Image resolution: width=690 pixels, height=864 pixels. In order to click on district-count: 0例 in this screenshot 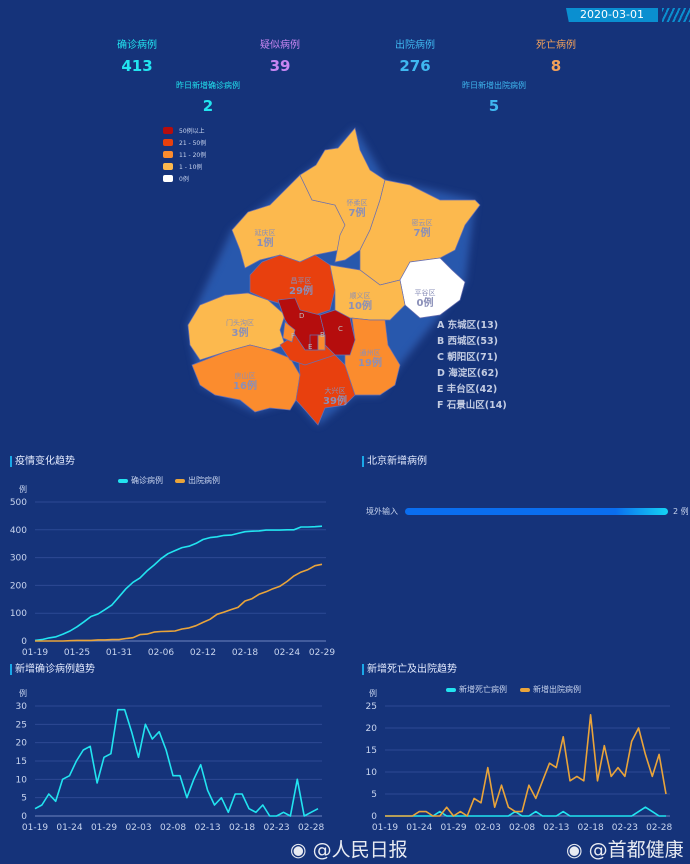, I will do `click(425, 302)`.